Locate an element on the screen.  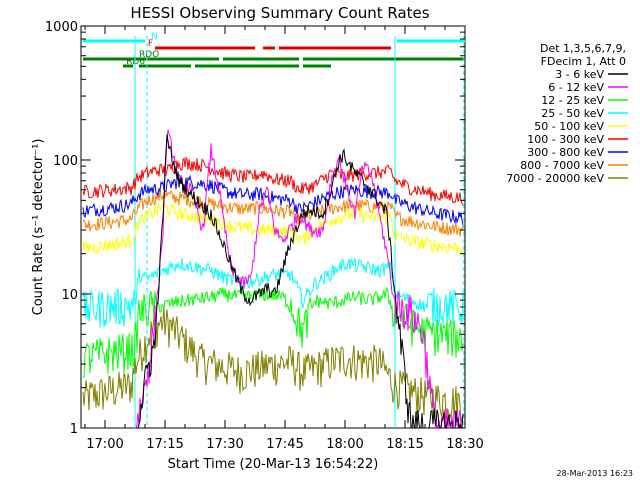
chart-title: HESSI Observing Summary Count Rates is located at coordinates (279, 13).